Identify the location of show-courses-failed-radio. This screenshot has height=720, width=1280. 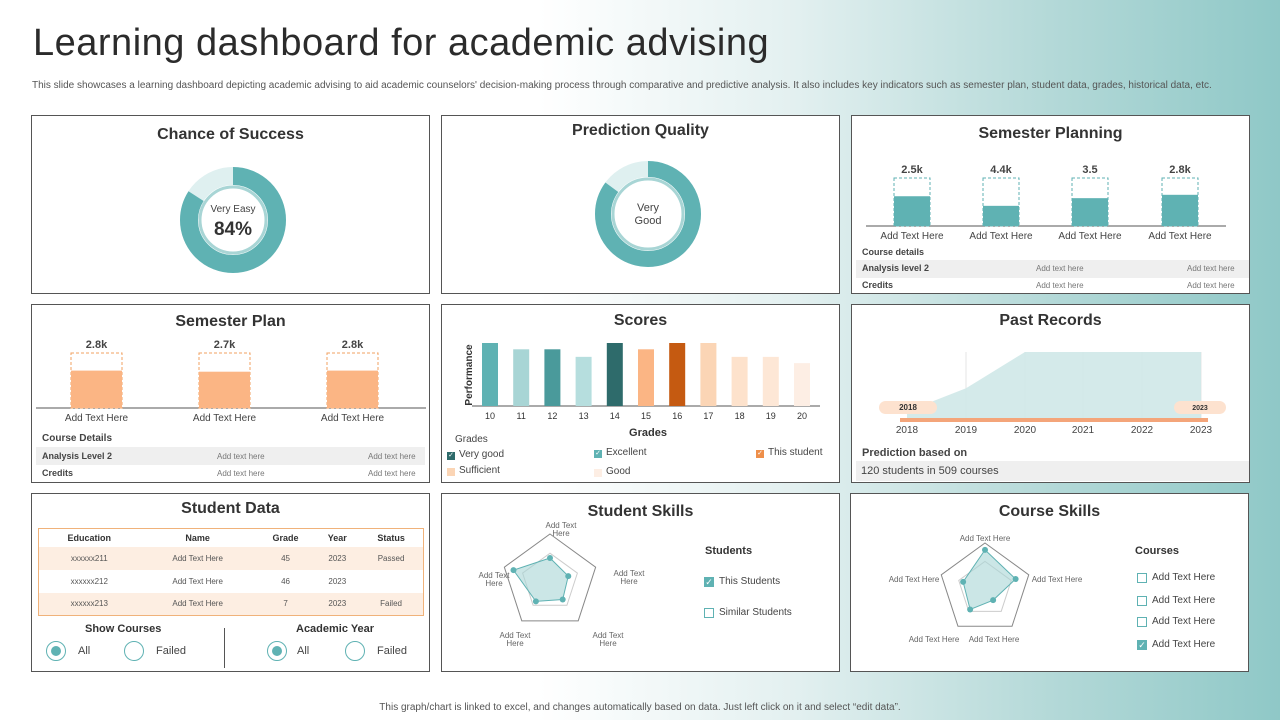
(134, 651).